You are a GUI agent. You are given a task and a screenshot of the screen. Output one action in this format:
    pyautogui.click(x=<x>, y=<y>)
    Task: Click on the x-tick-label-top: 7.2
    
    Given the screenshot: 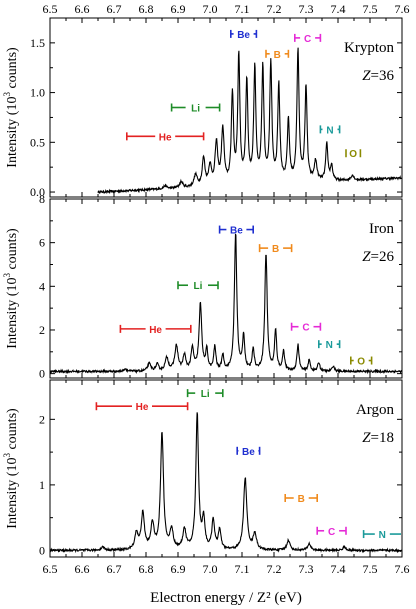 What is the action you would take?
    pyautogui.click(x=274, y=9)
    